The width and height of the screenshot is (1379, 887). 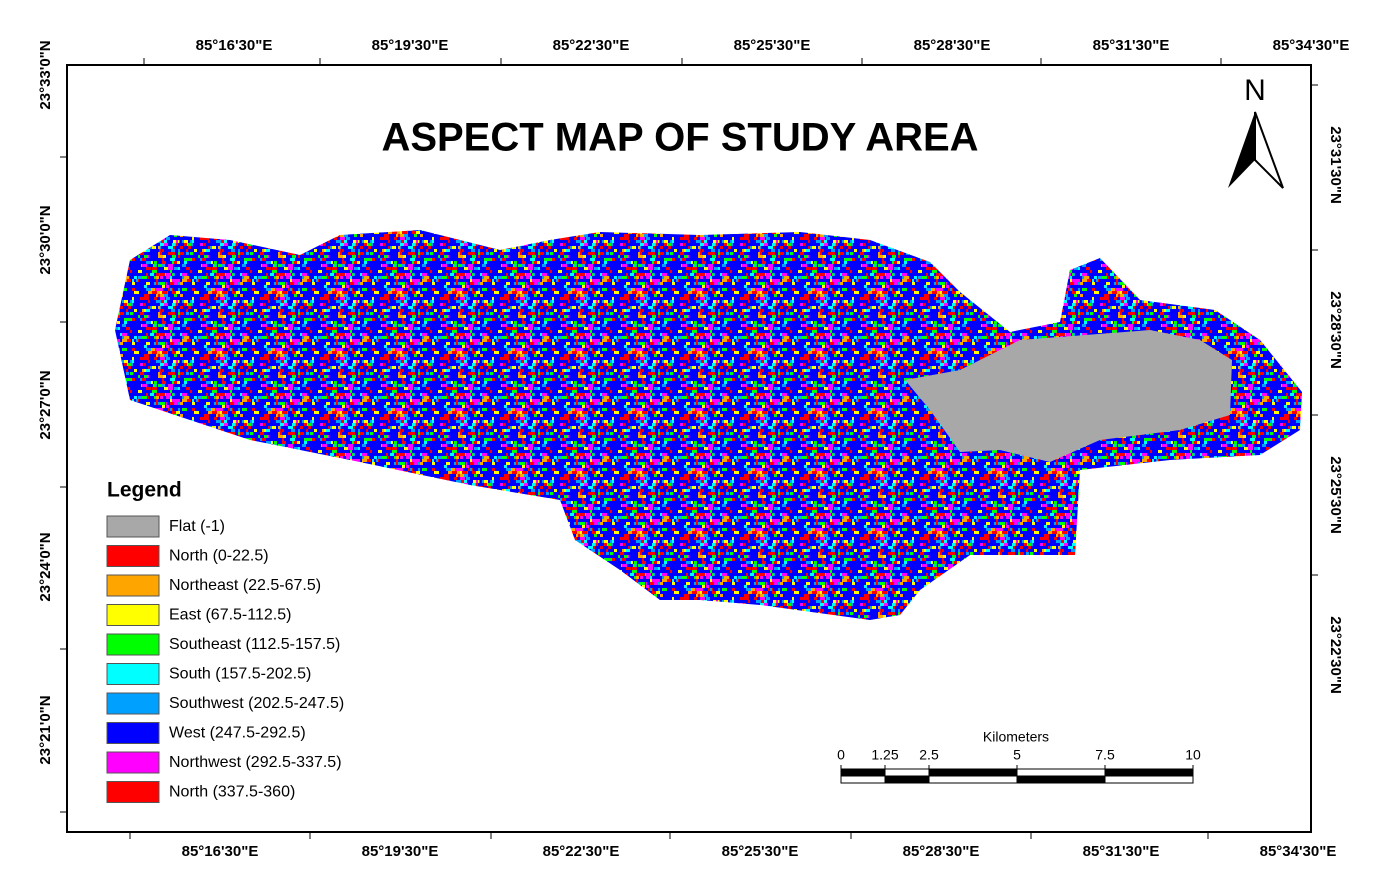 What do you see at coordinates (884, 755) in the screenshot?
I see `scale-tick-label: 1.25` at bounding box center [884, 755].